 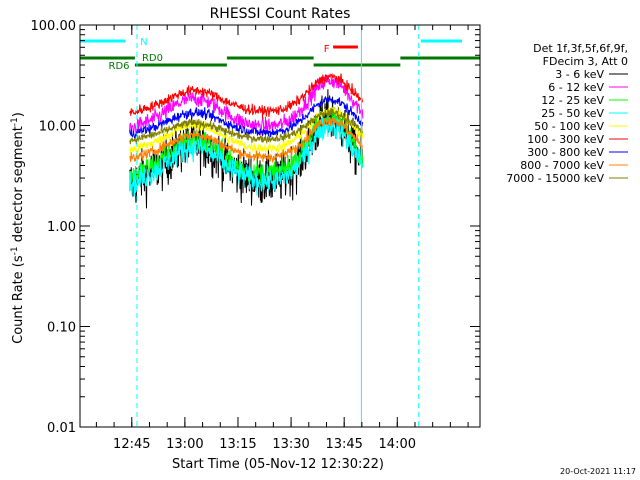 I want to click on legend-label: 12 - 25 keV, so click(x=572, y=100).